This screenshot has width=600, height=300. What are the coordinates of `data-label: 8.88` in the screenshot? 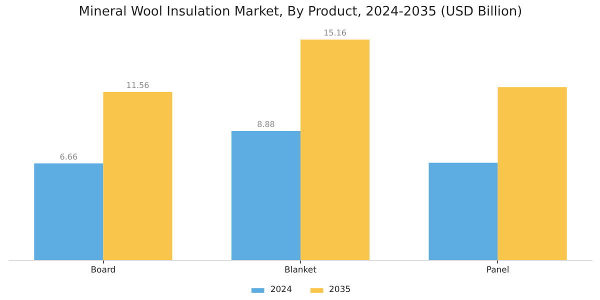 It's located at (266, 125).